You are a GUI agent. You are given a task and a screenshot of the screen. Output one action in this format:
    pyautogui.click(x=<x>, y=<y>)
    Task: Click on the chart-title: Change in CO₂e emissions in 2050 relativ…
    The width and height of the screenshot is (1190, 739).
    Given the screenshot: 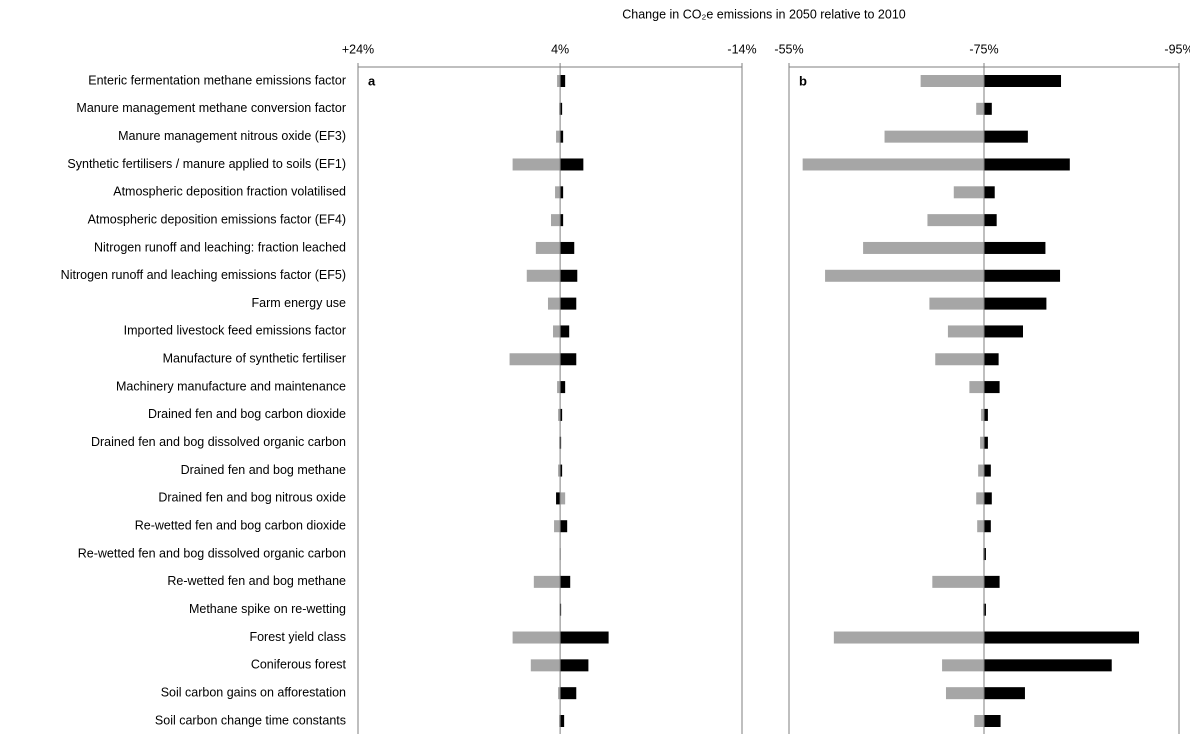 What is the action you would take?
    pyautogui.click(x=764, y=14)
    